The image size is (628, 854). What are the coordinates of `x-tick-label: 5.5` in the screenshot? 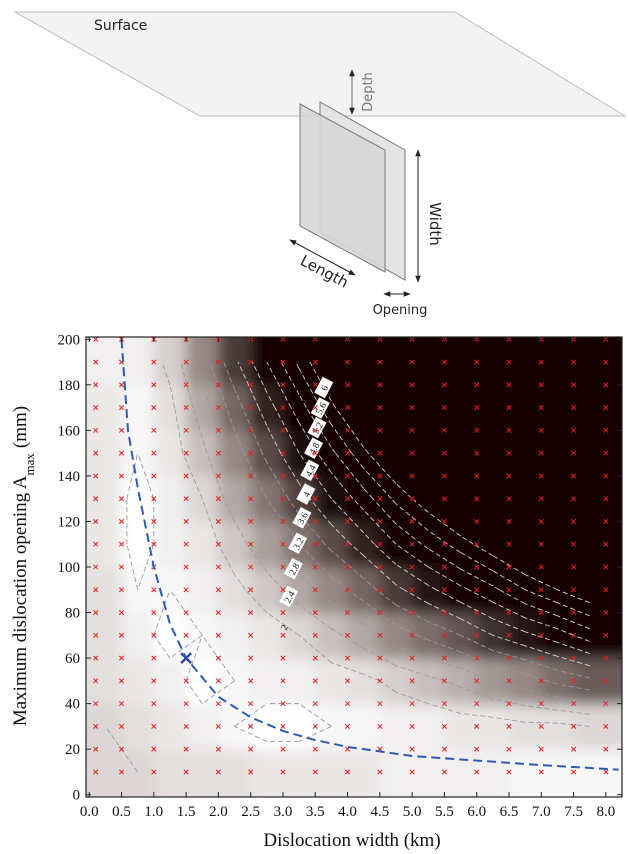 It's located at (444, 812).